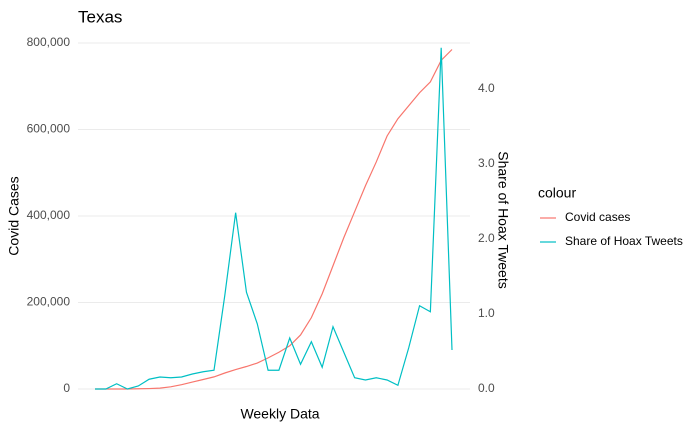  Describe the element at coordinates (486, 163) in the screenshot. I see `y2-tick-label: 3.0` at that location.